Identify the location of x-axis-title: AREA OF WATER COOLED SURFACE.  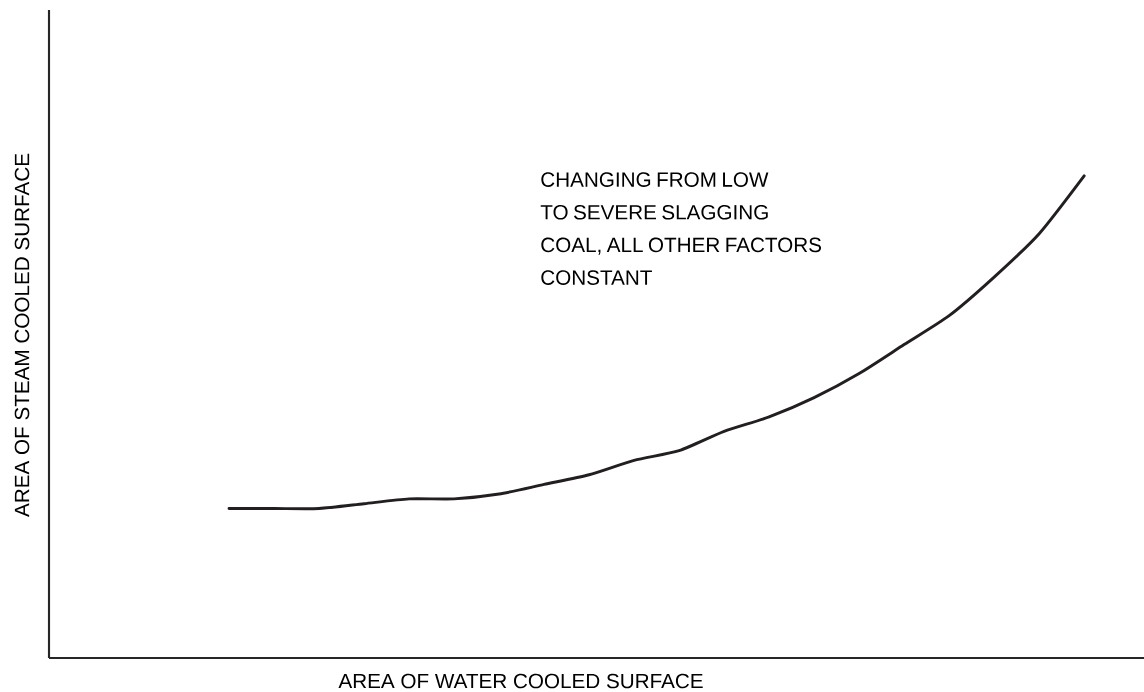
(520, 681).